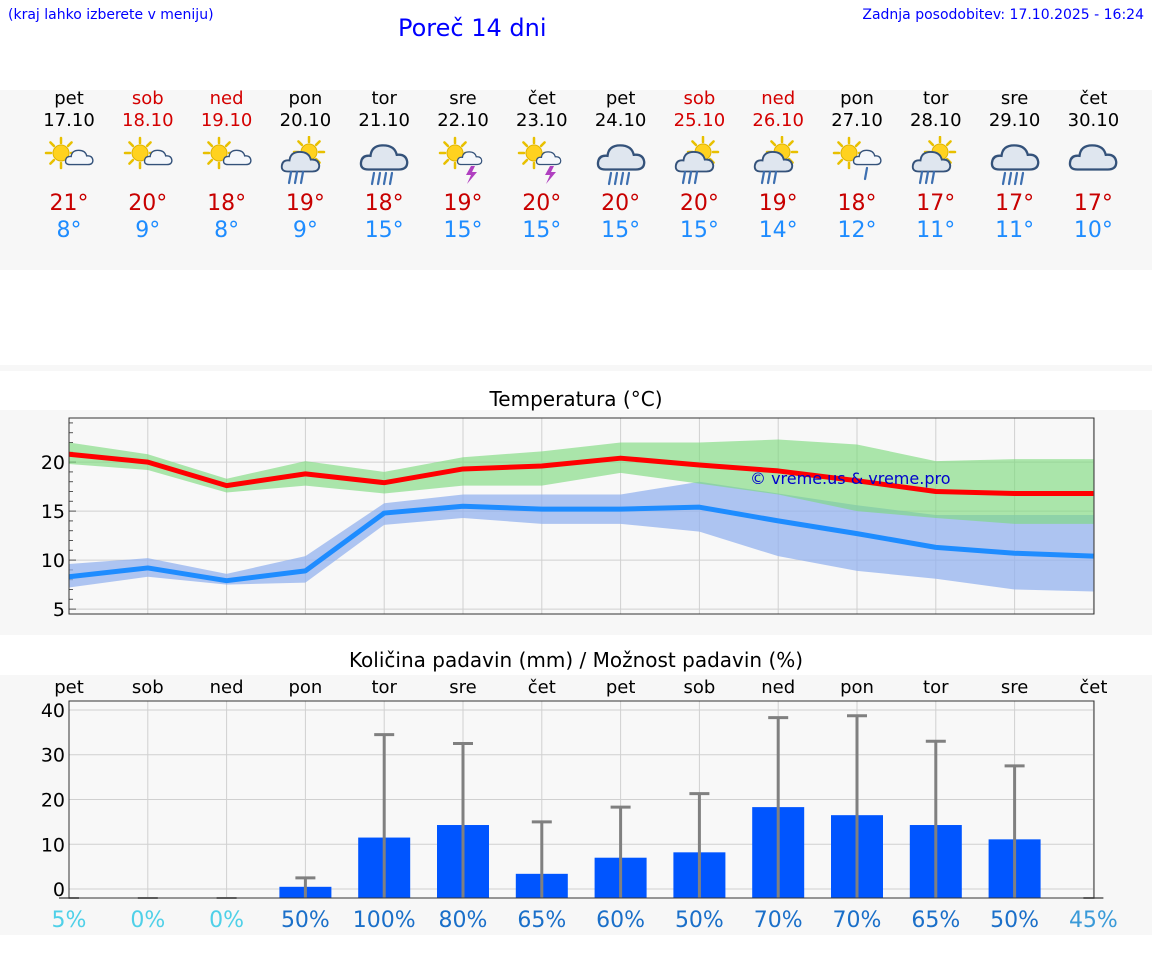  What do you see at coordinates (857, 120) in the screenshot?
I see `day-date: 27.10` at bounding box center [857, 120].